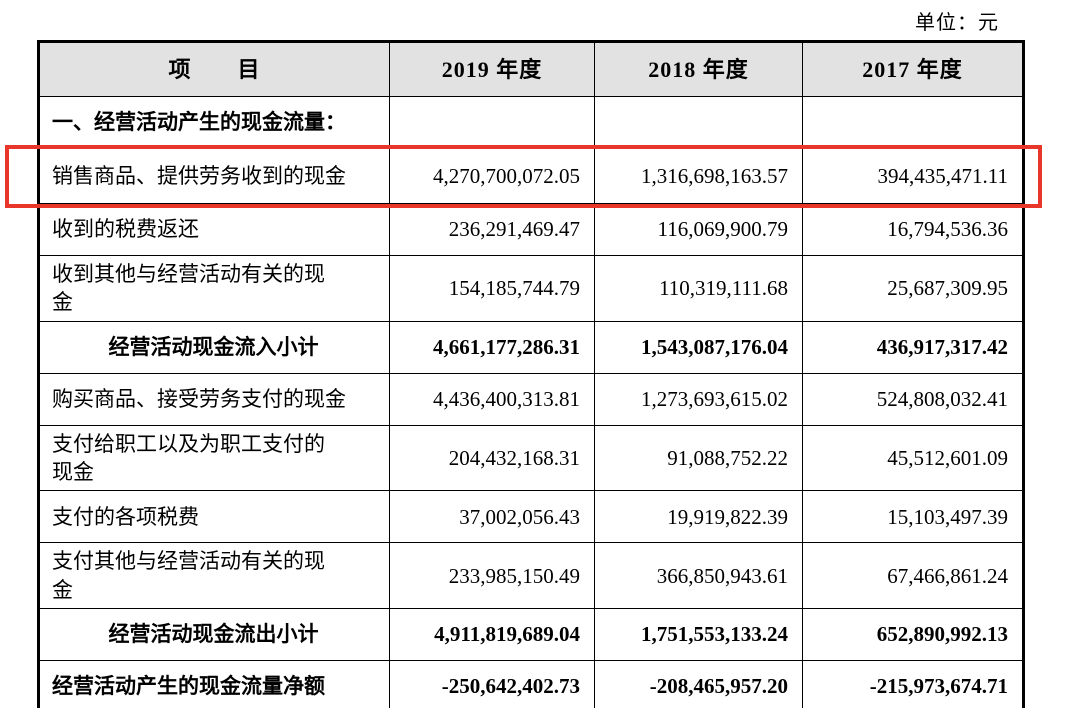 This screenshot has height=708, width=1079. Describe the element at coordinates (214, 684) in the screenshot. I see `row-label: 经营活动产生的现金流量净额` at that location.